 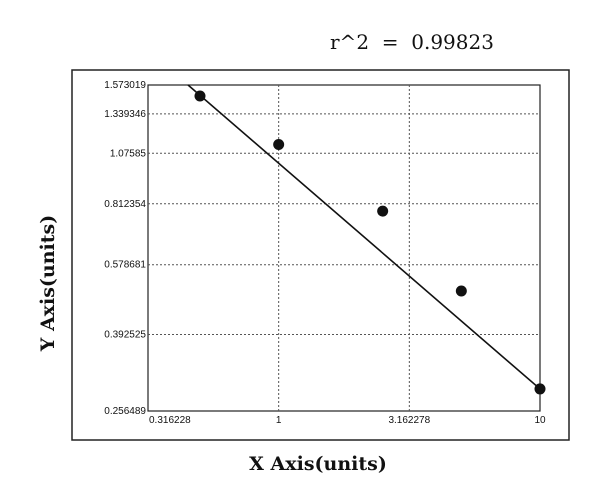 What do you see at coordinates (412, 42) in the screenshot?
I see `r-squared-annotation: r^2 = 0.99823` at bounding box center [412, 42].